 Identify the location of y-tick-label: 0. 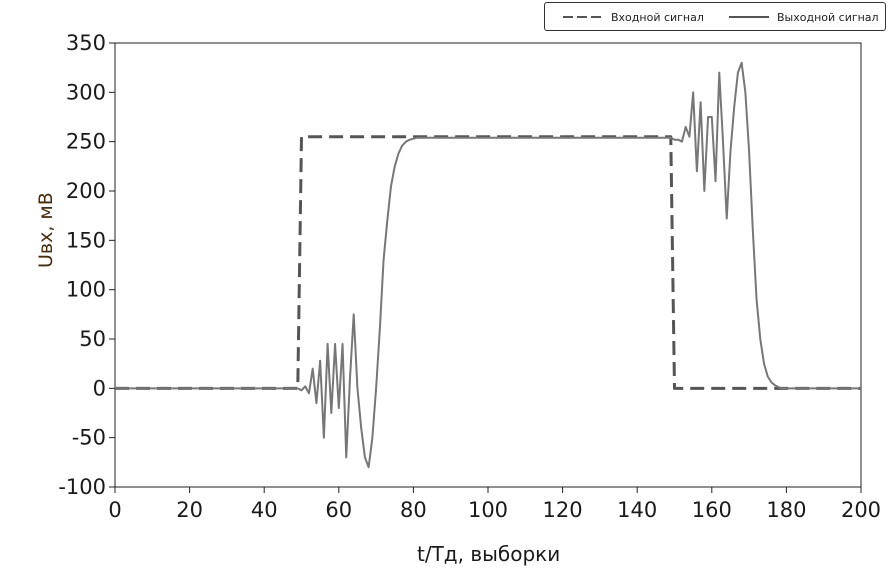
(99, 388).